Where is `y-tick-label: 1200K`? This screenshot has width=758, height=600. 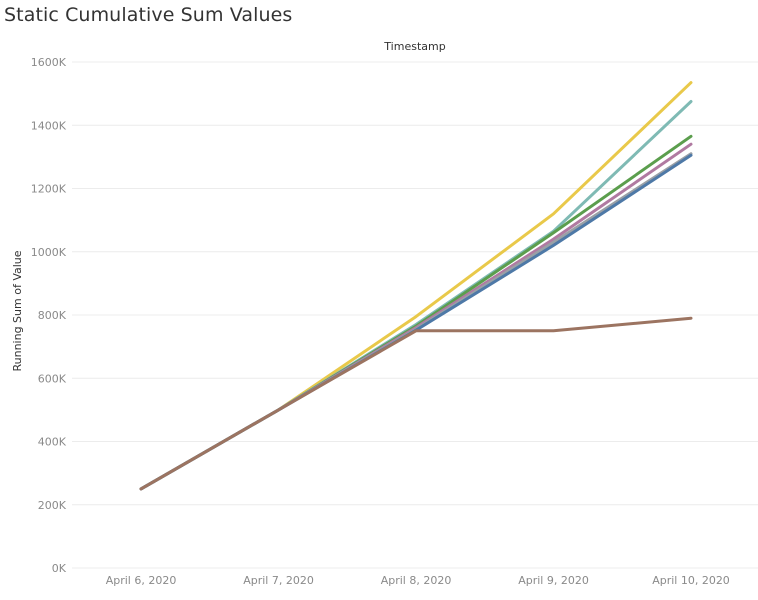
y-tick-label: 1200K is located at coordinates (49, 189).